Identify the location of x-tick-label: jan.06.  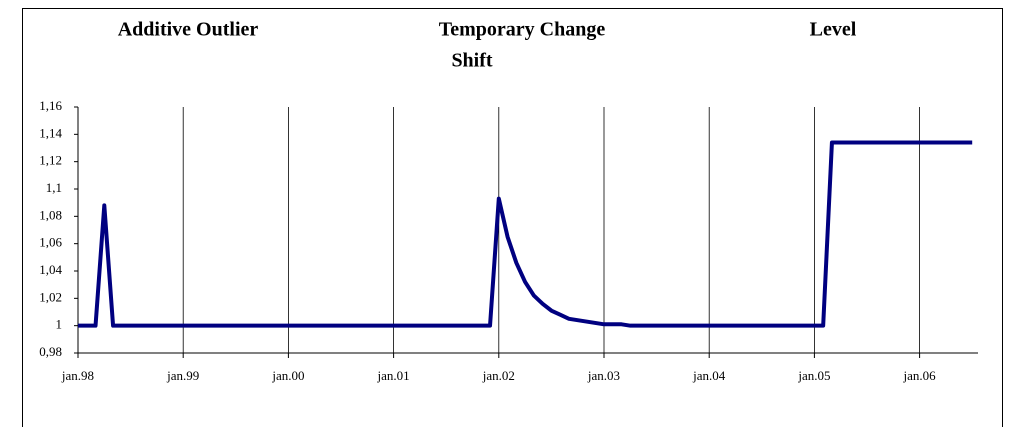
(920, 375).